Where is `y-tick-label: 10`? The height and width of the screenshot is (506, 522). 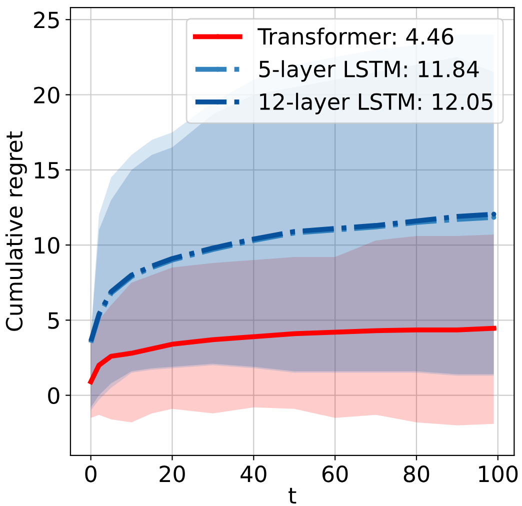
y-tick-label: 10 is located at coordinates (47, 245).